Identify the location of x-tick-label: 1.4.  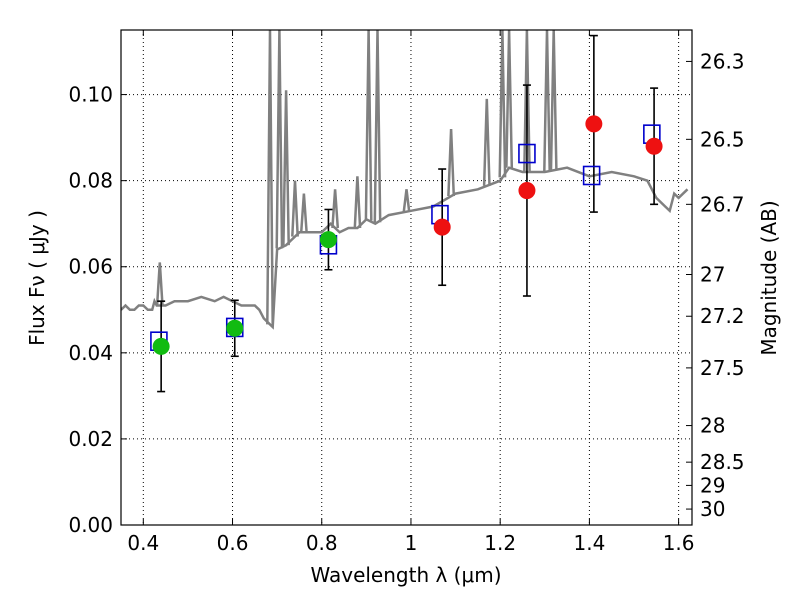
(589, 543).